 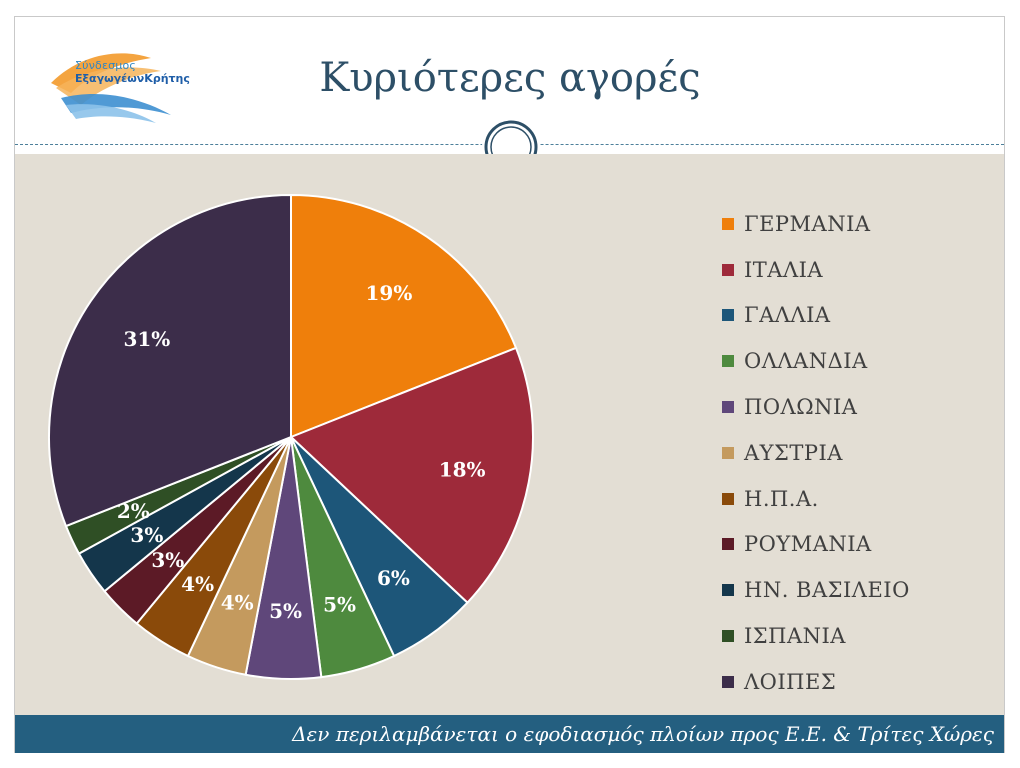 What do you see at coordinates (510, 78) in the screenshot?
I see `page-title: Κυριότερες αγορές` at bounding box center [510, 78].